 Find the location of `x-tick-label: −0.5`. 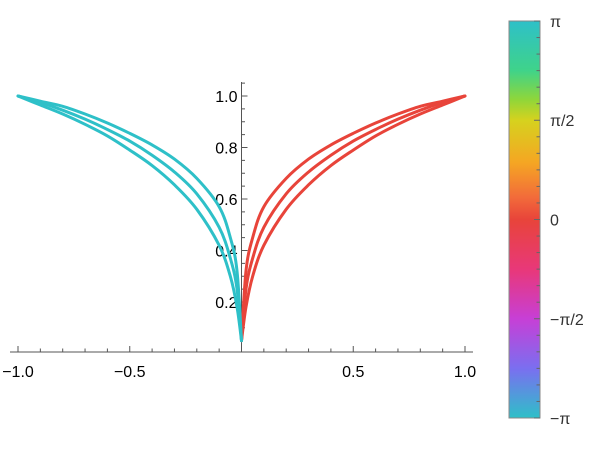

x-tick-label: −0.5 is located at coordinates (130, 372).